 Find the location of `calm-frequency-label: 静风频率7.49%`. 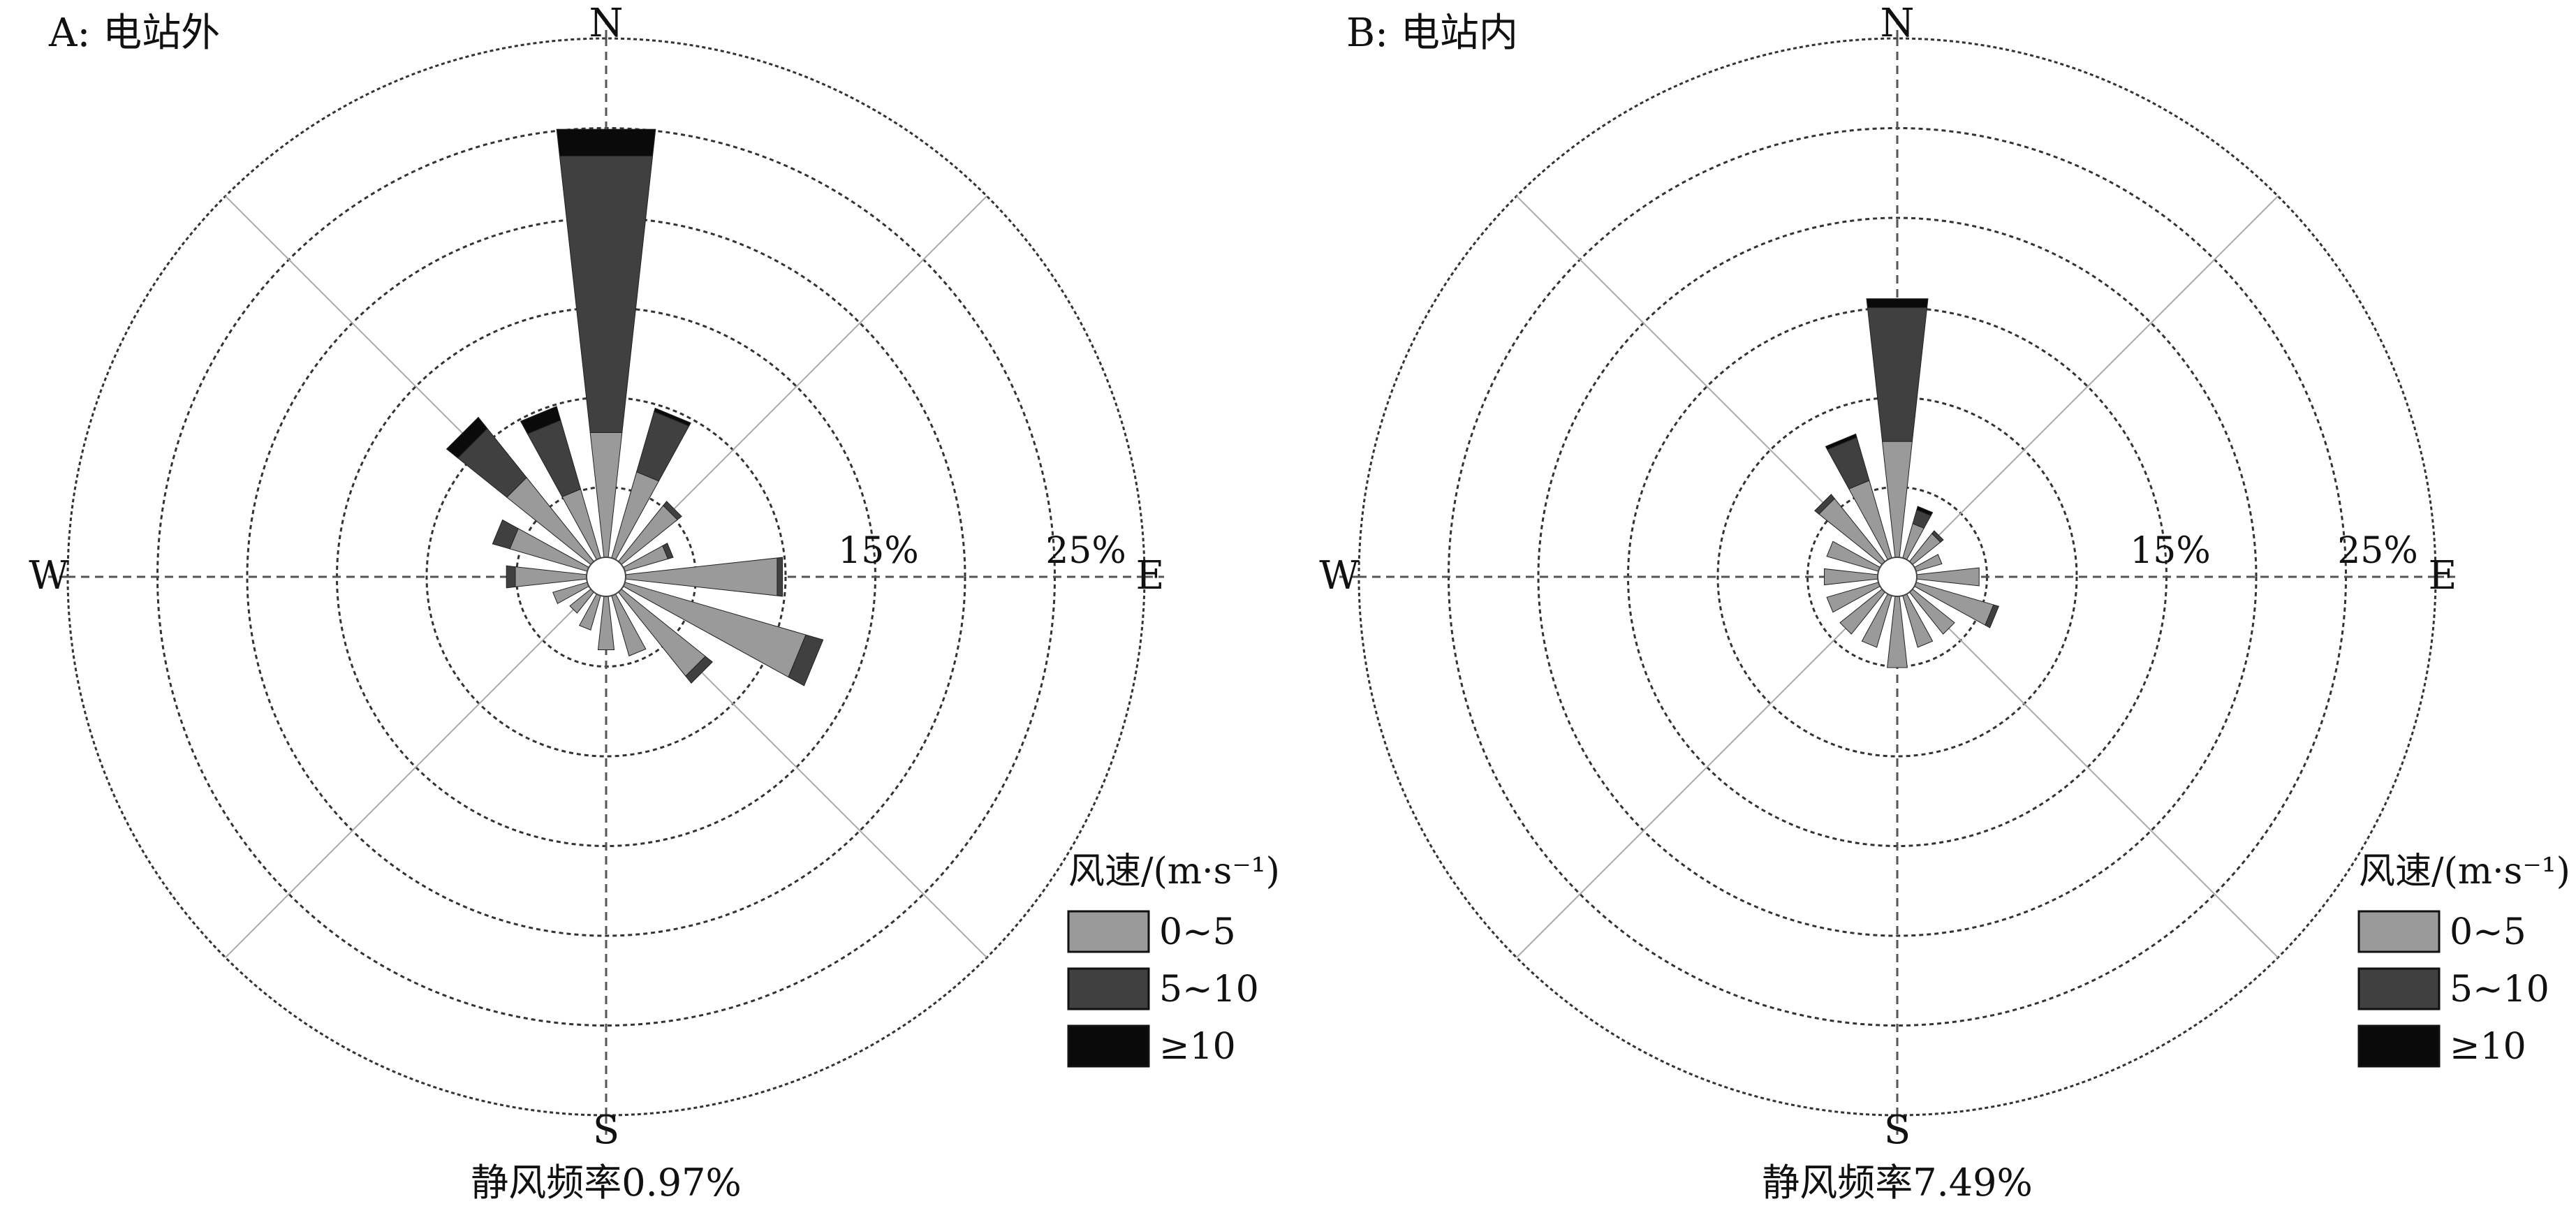

calm-frequency-label: 静风频率7.49% is located at coordinates (1897, 1183).